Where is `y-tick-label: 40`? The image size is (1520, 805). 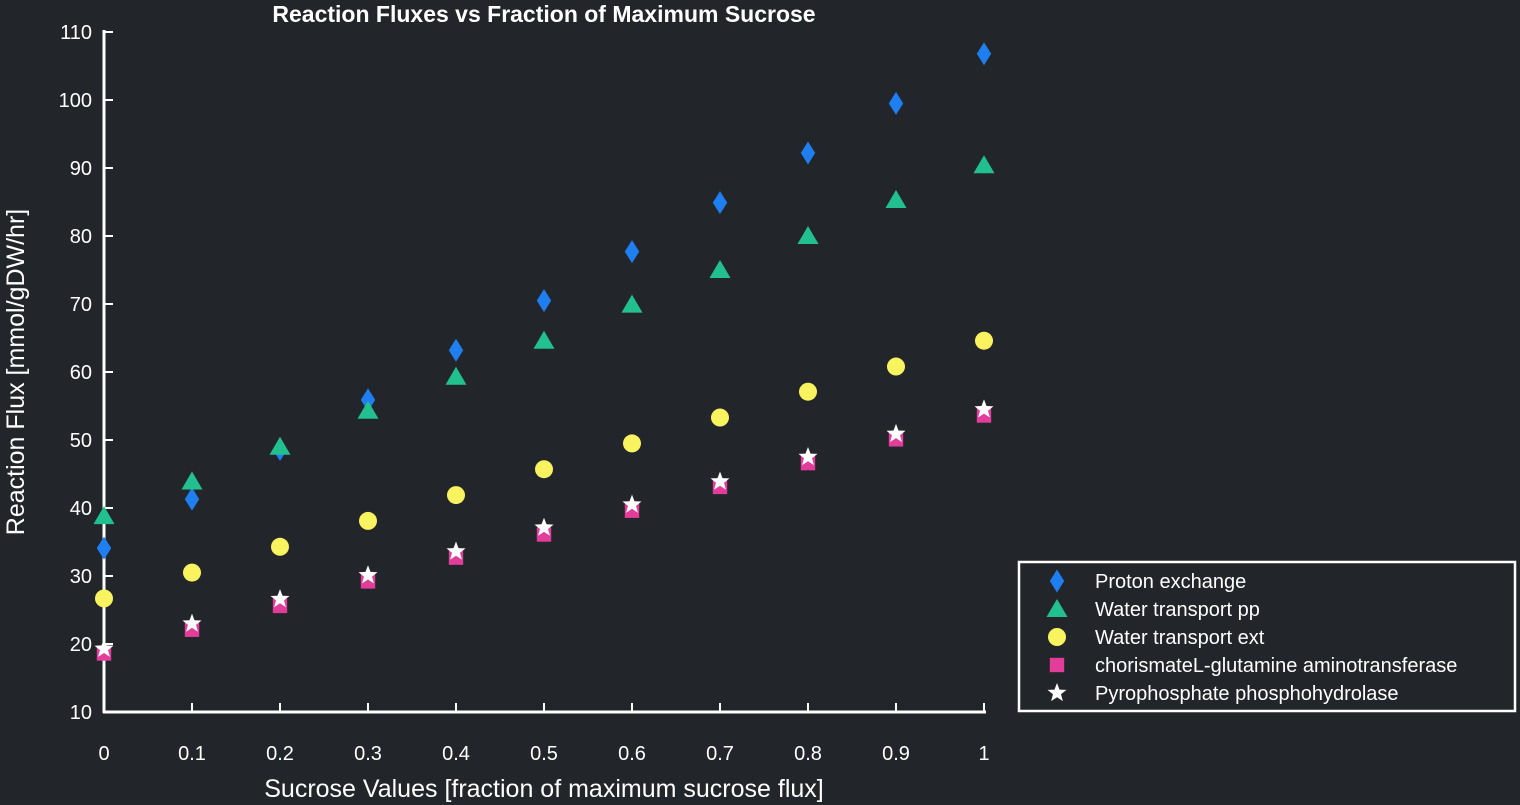 y-tick-label: 40 is located at coordinates (81, 509).